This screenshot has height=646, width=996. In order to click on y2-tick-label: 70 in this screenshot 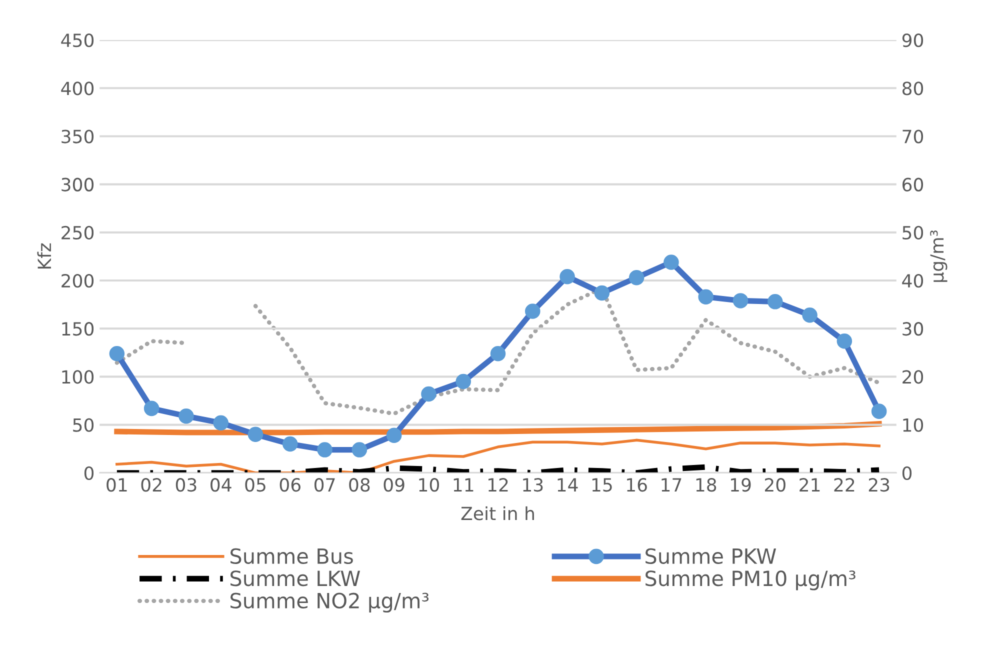, I will do `click(913, 137)`.